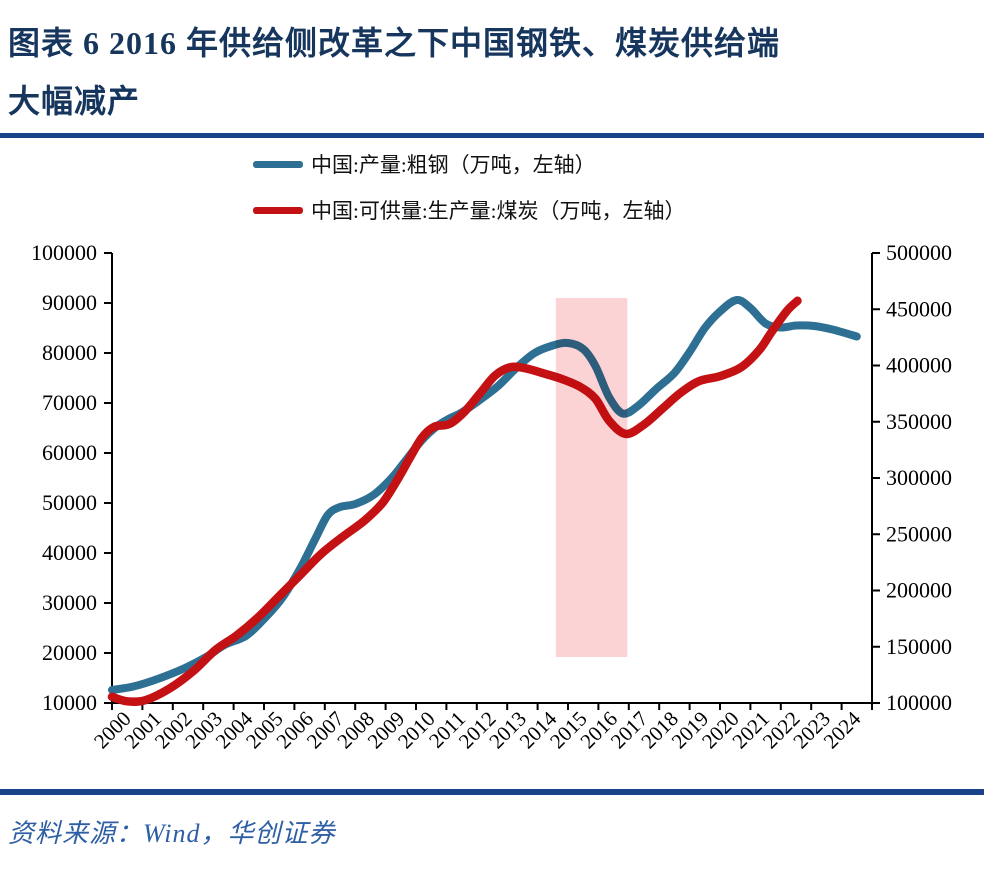 Image resolution: width=984 pixels, height=878 pixels. What do you see at coordinates (69, 602) in the screenshot?
I see `left-axis-tick-label: 30000` at bounding box center [69, 602].